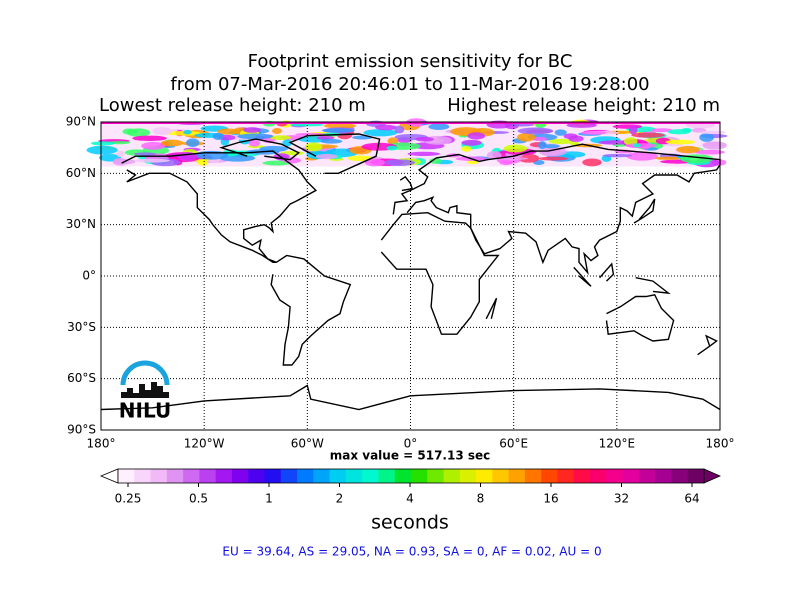 This screenshot has height=604, width=800. What do you see at coordinates (712, 476) in the screenshot?
I see `colorbar-extend-high` at bounding box center [712, 476].